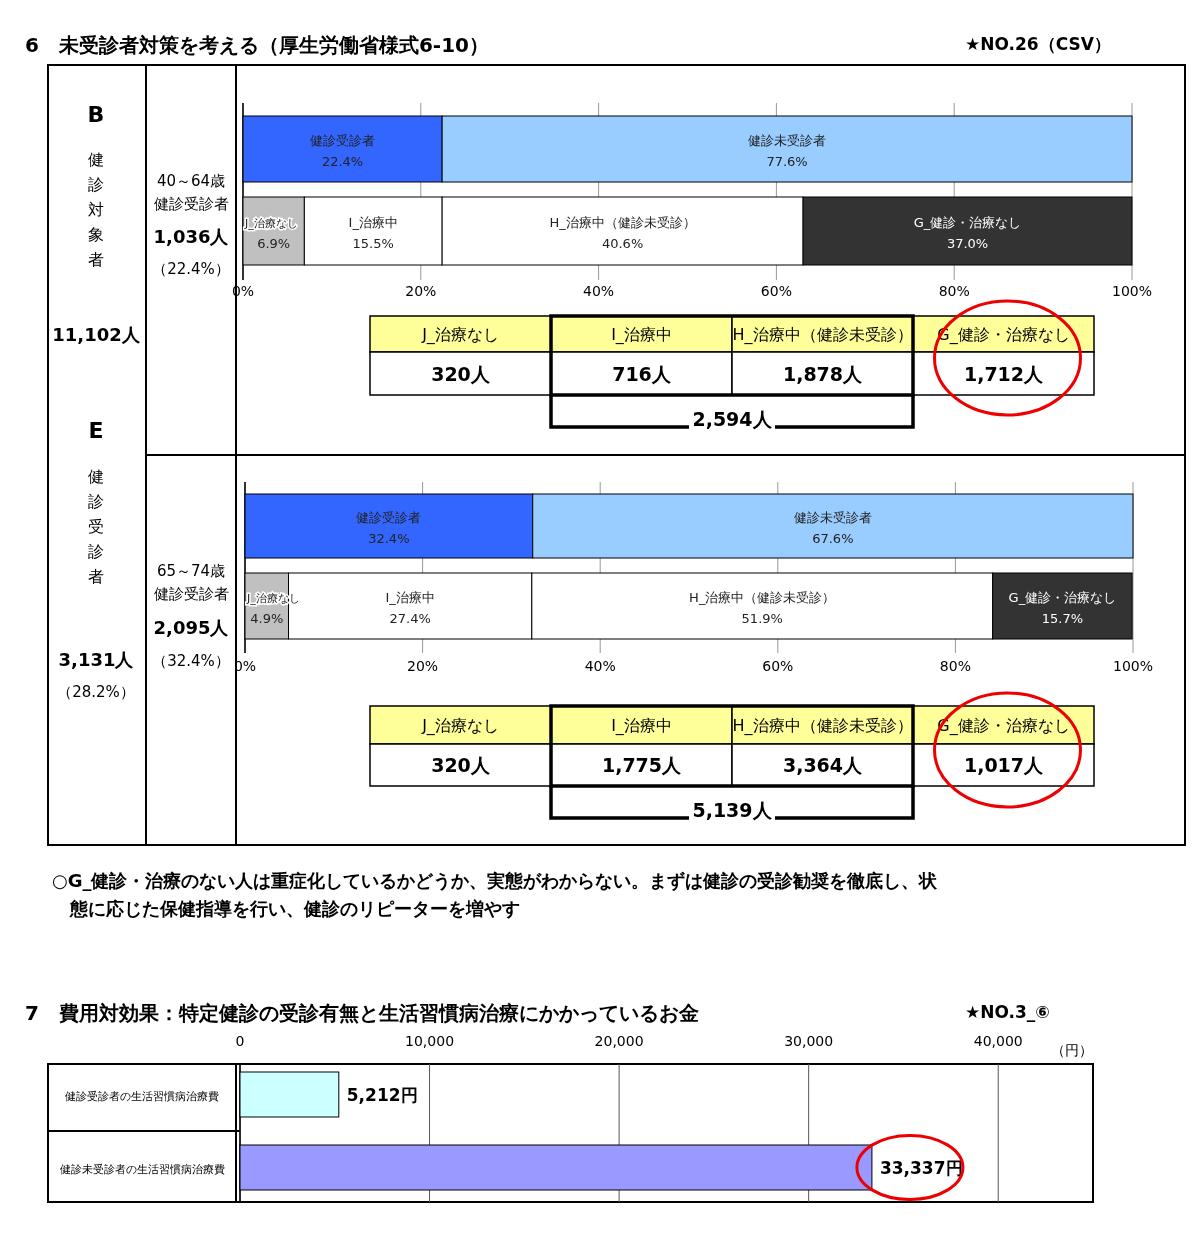 This screenshot has height=1246, width=1202. What do you see at coordinates (274, 243) in the screenshot?
I see `data-label: 6.9%` at bounding box center [274, 243].